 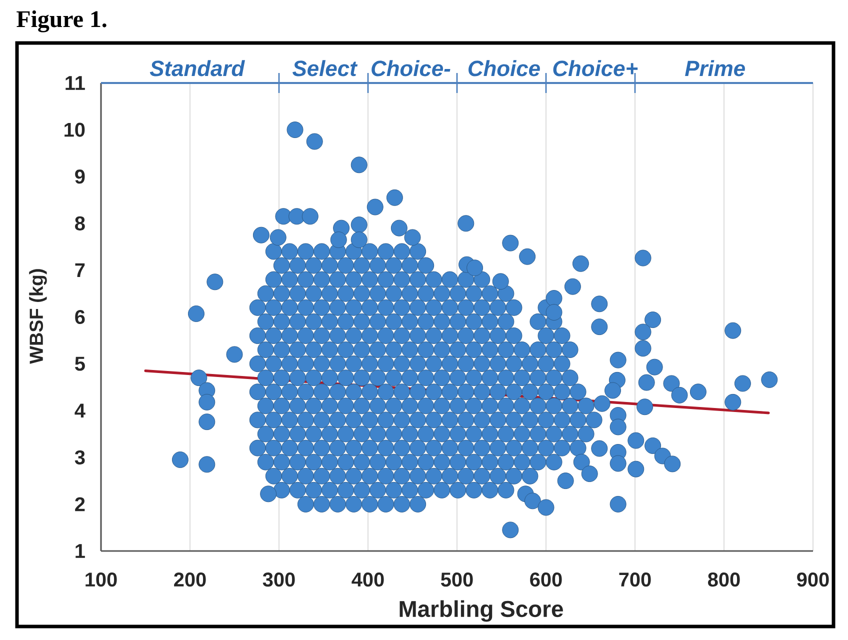 What do you see at coordinates (546, 579) in the screenshot?
I see `x-tick-label: 600` at bounding box center [546, 579].